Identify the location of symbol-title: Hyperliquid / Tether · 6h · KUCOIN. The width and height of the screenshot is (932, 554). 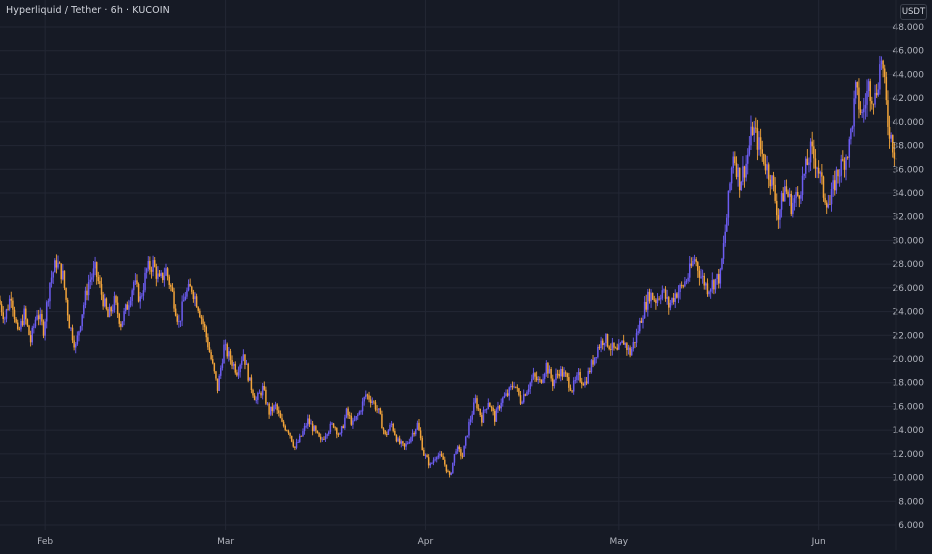
(88, 10).